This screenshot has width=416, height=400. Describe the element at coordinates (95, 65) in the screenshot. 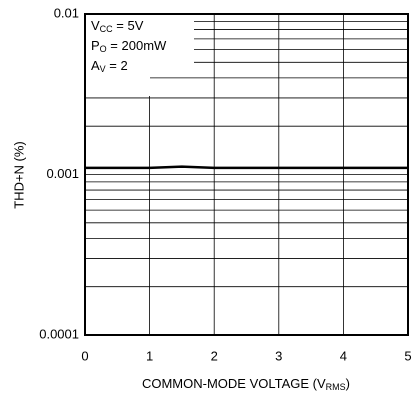

I see `annotation-main: A` at that location.